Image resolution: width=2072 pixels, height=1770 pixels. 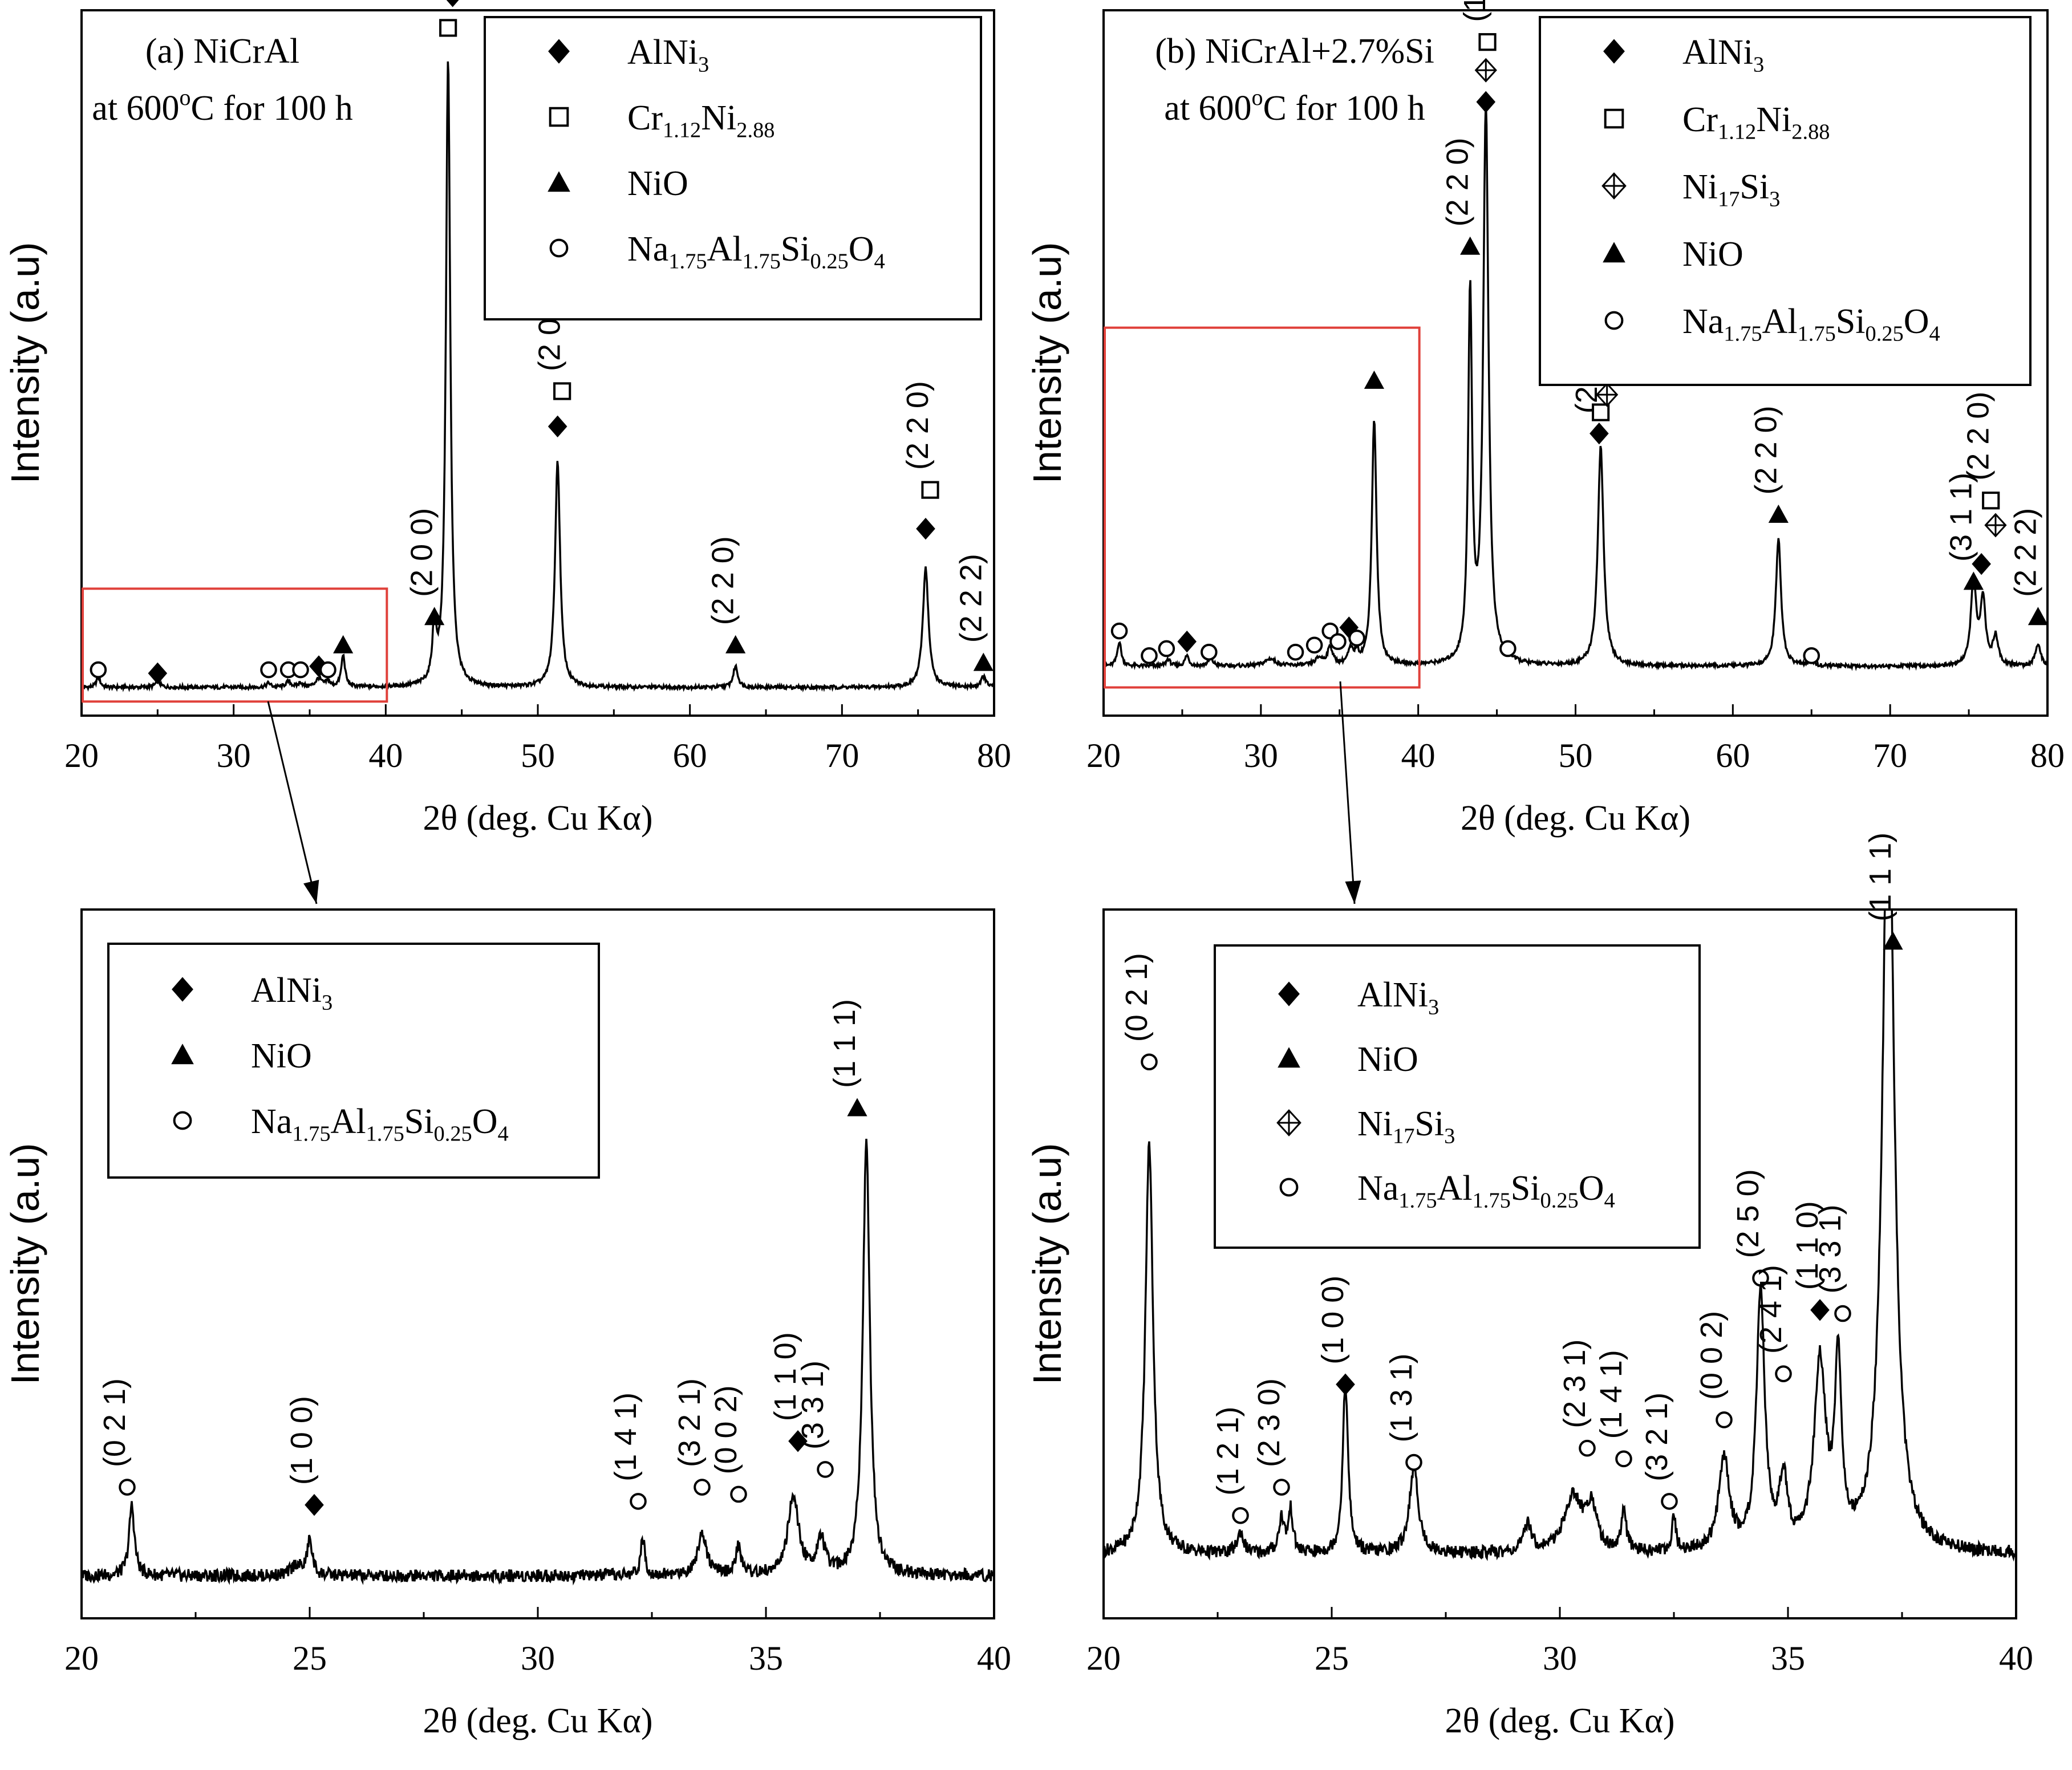 I want to click on panel-subtitle: at 600oC for 100 h, so click(x=222, y=106).